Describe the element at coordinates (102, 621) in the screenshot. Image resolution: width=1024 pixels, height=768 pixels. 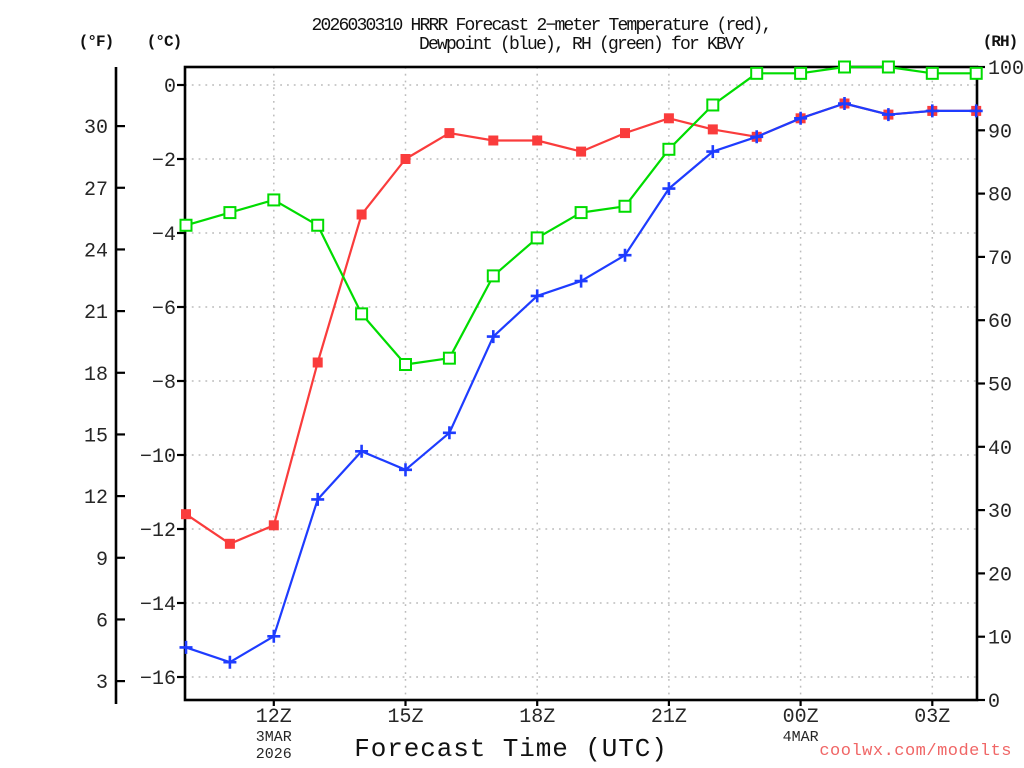
I see `fahrenheit-tick-label: 6` at that location.